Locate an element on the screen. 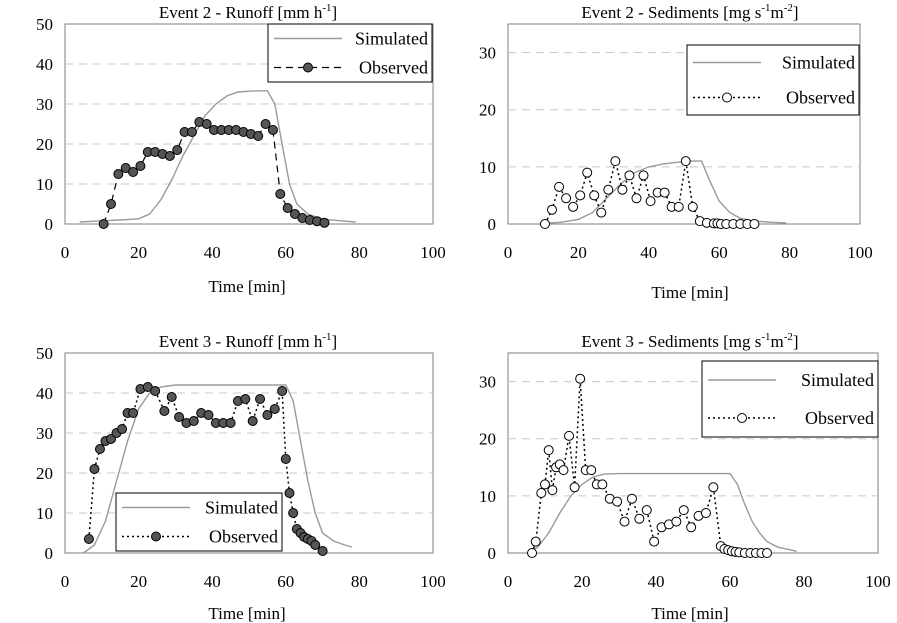 Image resolution: width=897 pixels, height=623 pixels. chart-title: Event 2 - Sediments [mg s-1m-2] is located at coordinates (689, 12).